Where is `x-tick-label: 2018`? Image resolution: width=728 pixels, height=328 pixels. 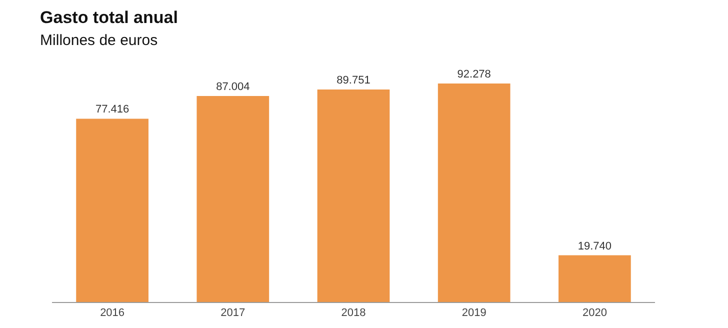 x-tick-label: 2018 is located at coordinates (353, 313).